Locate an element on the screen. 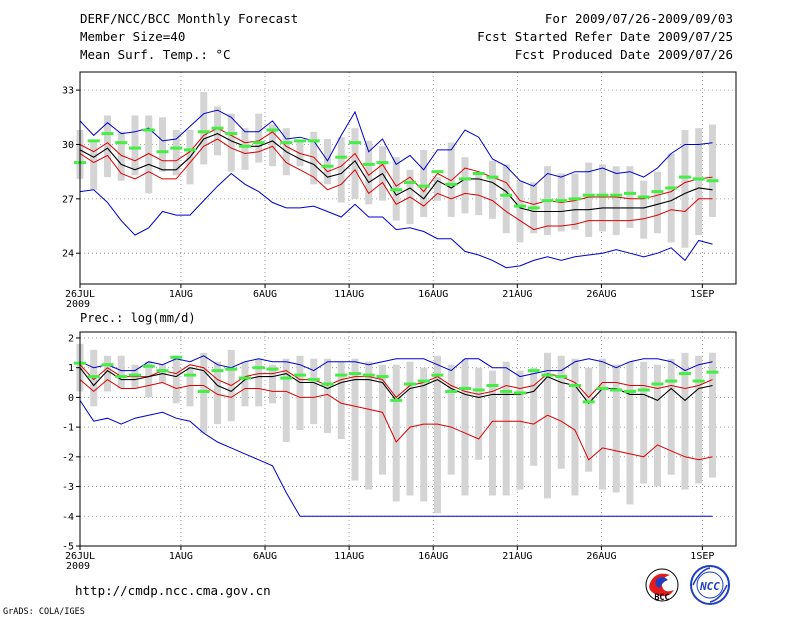 The height and width of the screenshot is (618, 800). y-tick-label: -5 is located at coordinates (68, 547).